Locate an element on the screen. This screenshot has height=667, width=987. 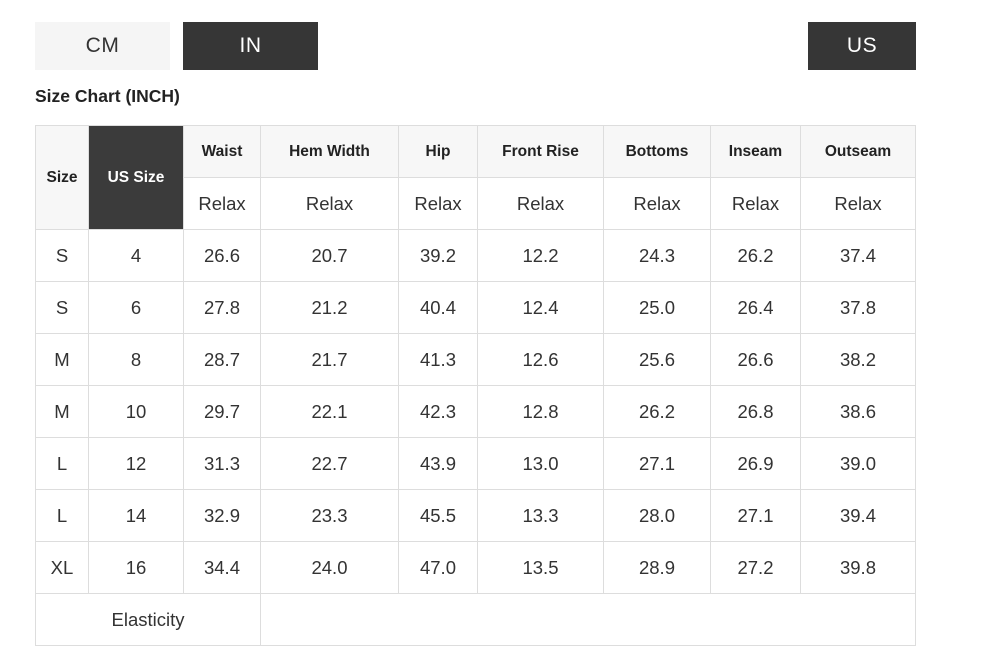
measure-value-cell: 24.3 is located at coordinates (657, 255).